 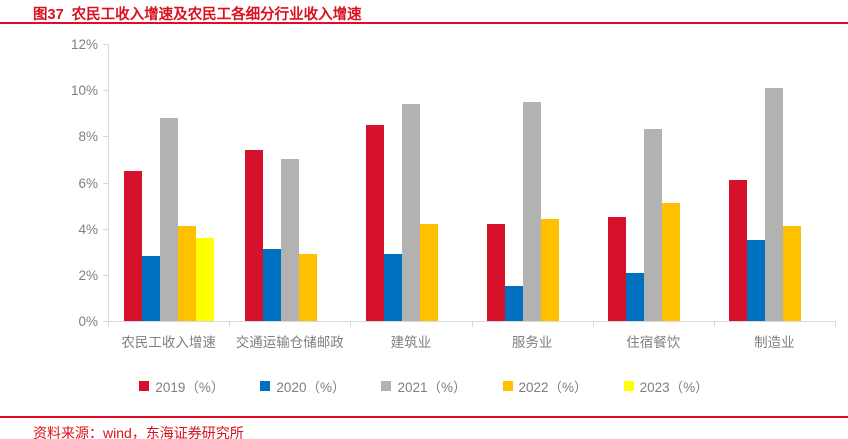 What do you see at coordinates (738, 250) in the screenshot?
I see `bar-2019-制造业` at bounding box center [738, 250].